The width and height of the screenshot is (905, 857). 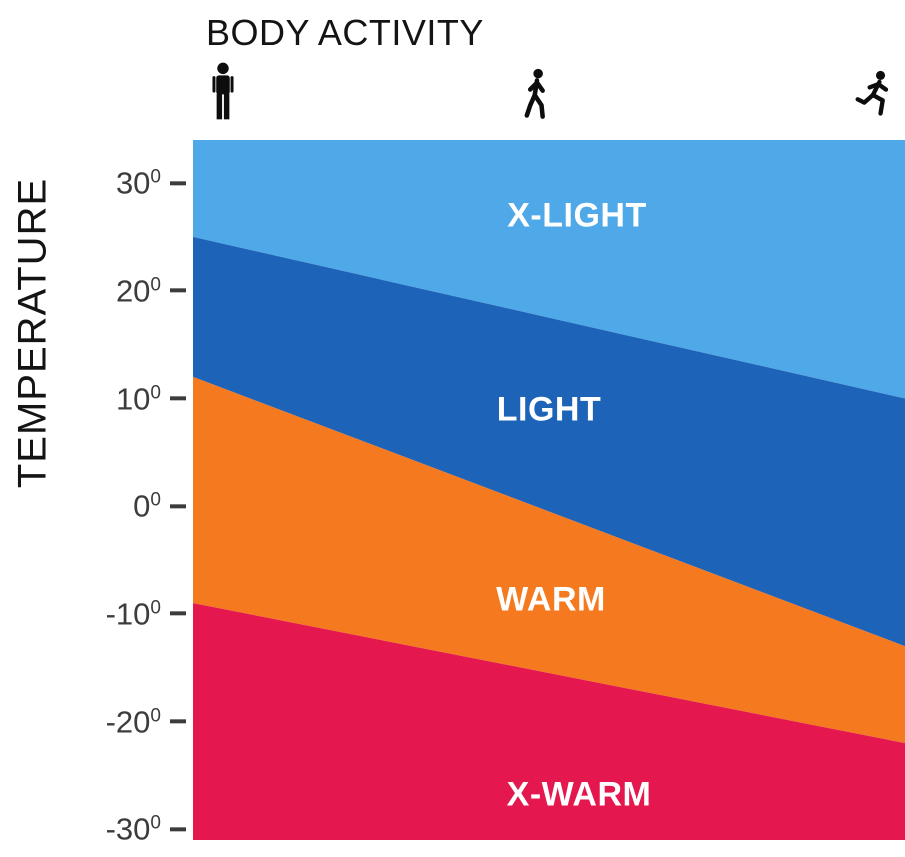 I want to click on band-label-x-light: X-LIGHT, so click(x=577, y=215).